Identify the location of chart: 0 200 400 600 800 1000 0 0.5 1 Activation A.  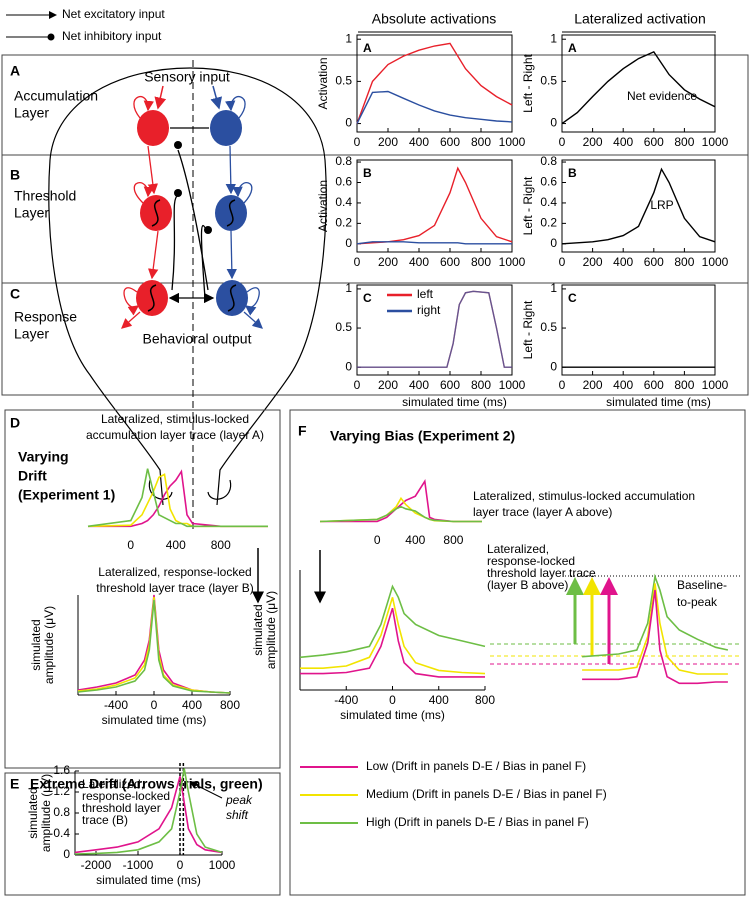
(420, 90).